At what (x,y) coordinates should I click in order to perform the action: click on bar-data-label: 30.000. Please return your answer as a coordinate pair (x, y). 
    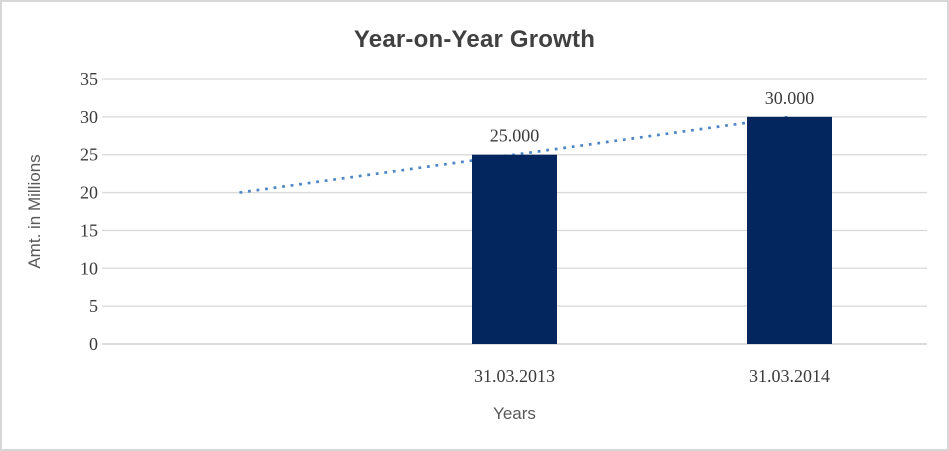
    Looking at the image, I should click on (790, 98).